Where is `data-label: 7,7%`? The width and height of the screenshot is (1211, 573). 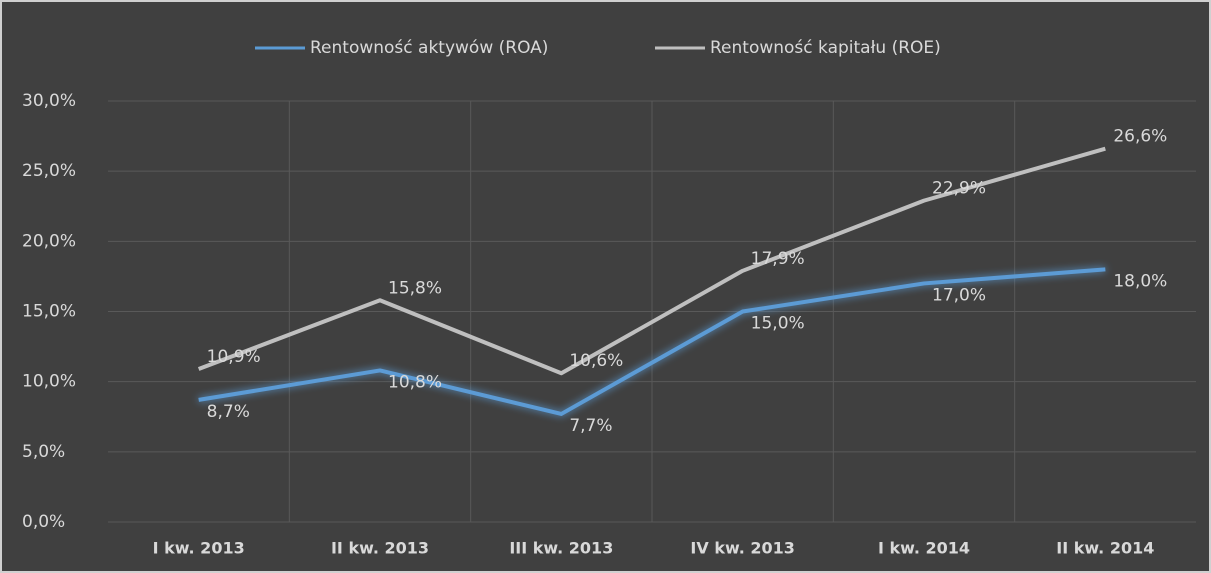 data-label: 7,7% is located at coordinates (590, 426).